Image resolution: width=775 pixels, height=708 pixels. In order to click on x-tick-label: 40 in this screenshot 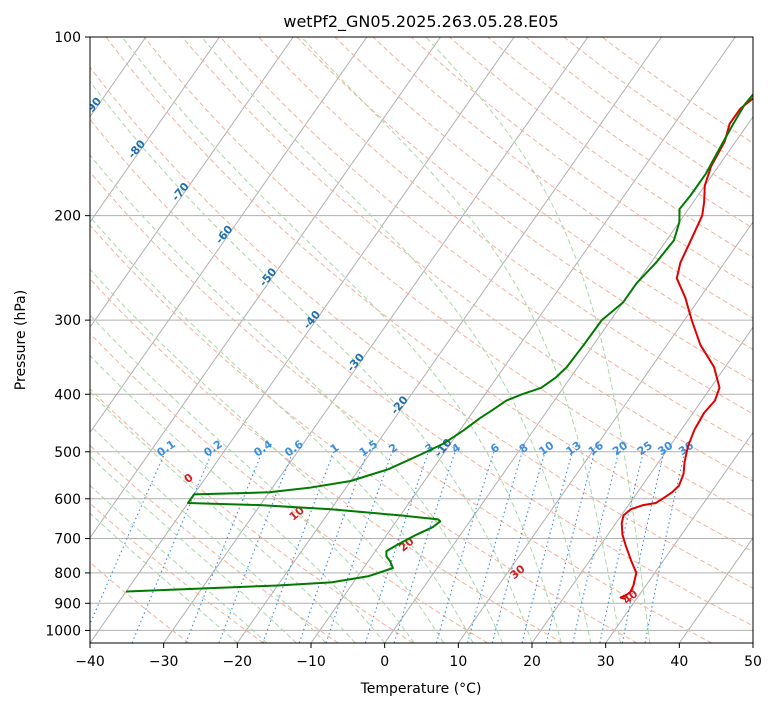, I will do `click(679, 662)`.